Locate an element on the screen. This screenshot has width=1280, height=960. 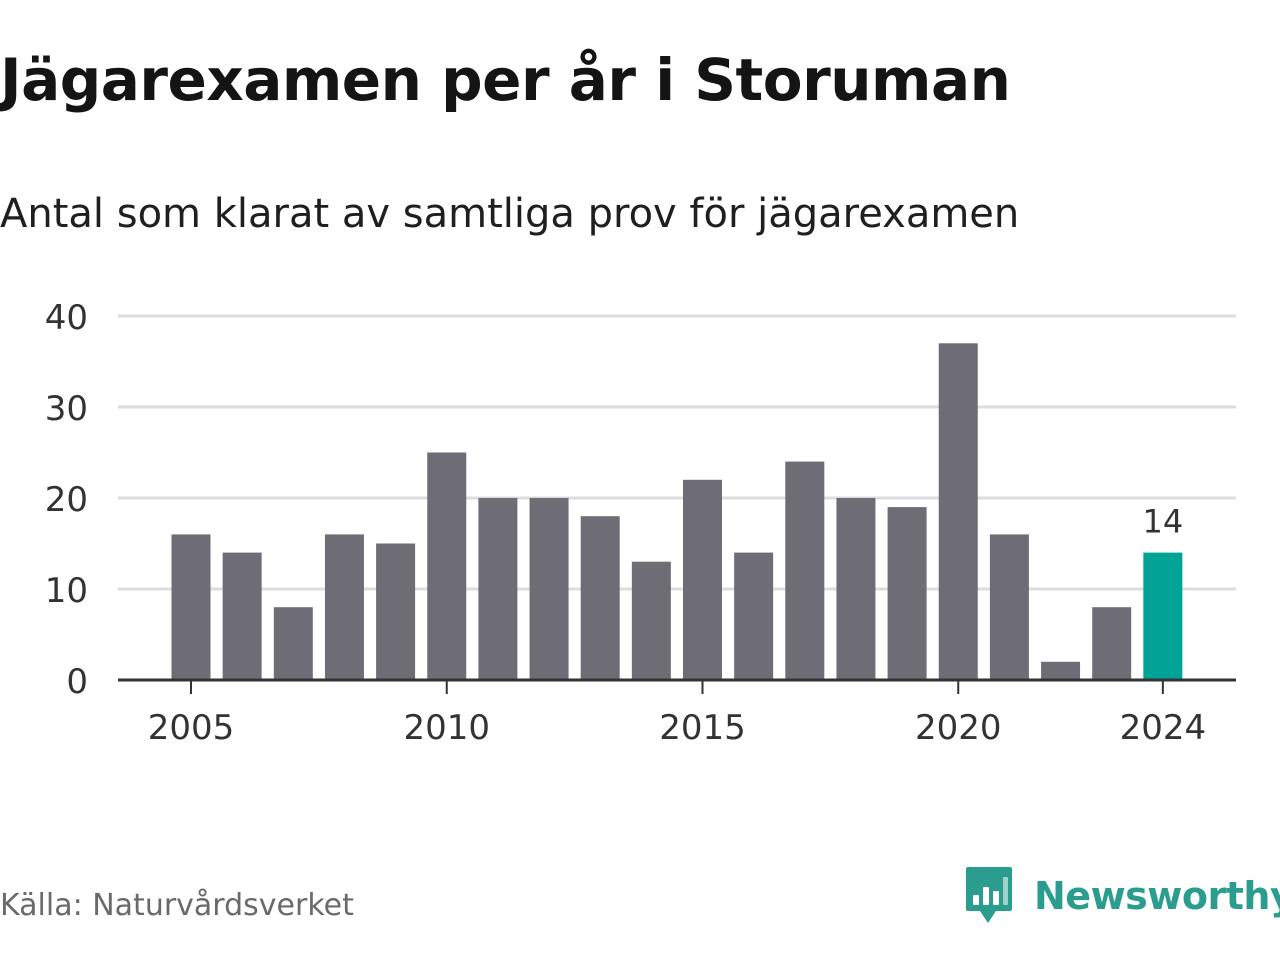
x-tick-label: 2005 is located at coordinates (191, 728).